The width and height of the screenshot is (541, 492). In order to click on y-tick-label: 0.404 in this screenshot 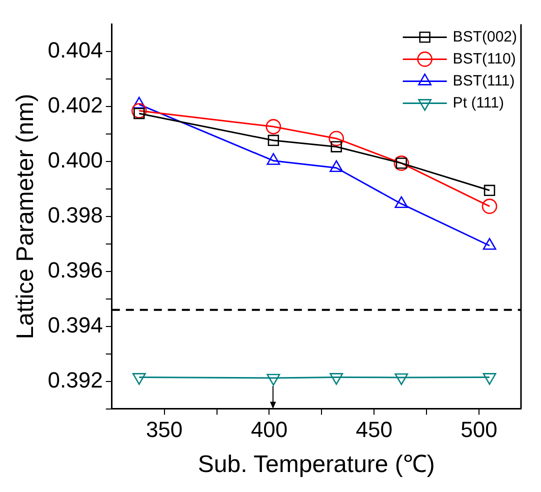, I will do `click(75, 50)`.